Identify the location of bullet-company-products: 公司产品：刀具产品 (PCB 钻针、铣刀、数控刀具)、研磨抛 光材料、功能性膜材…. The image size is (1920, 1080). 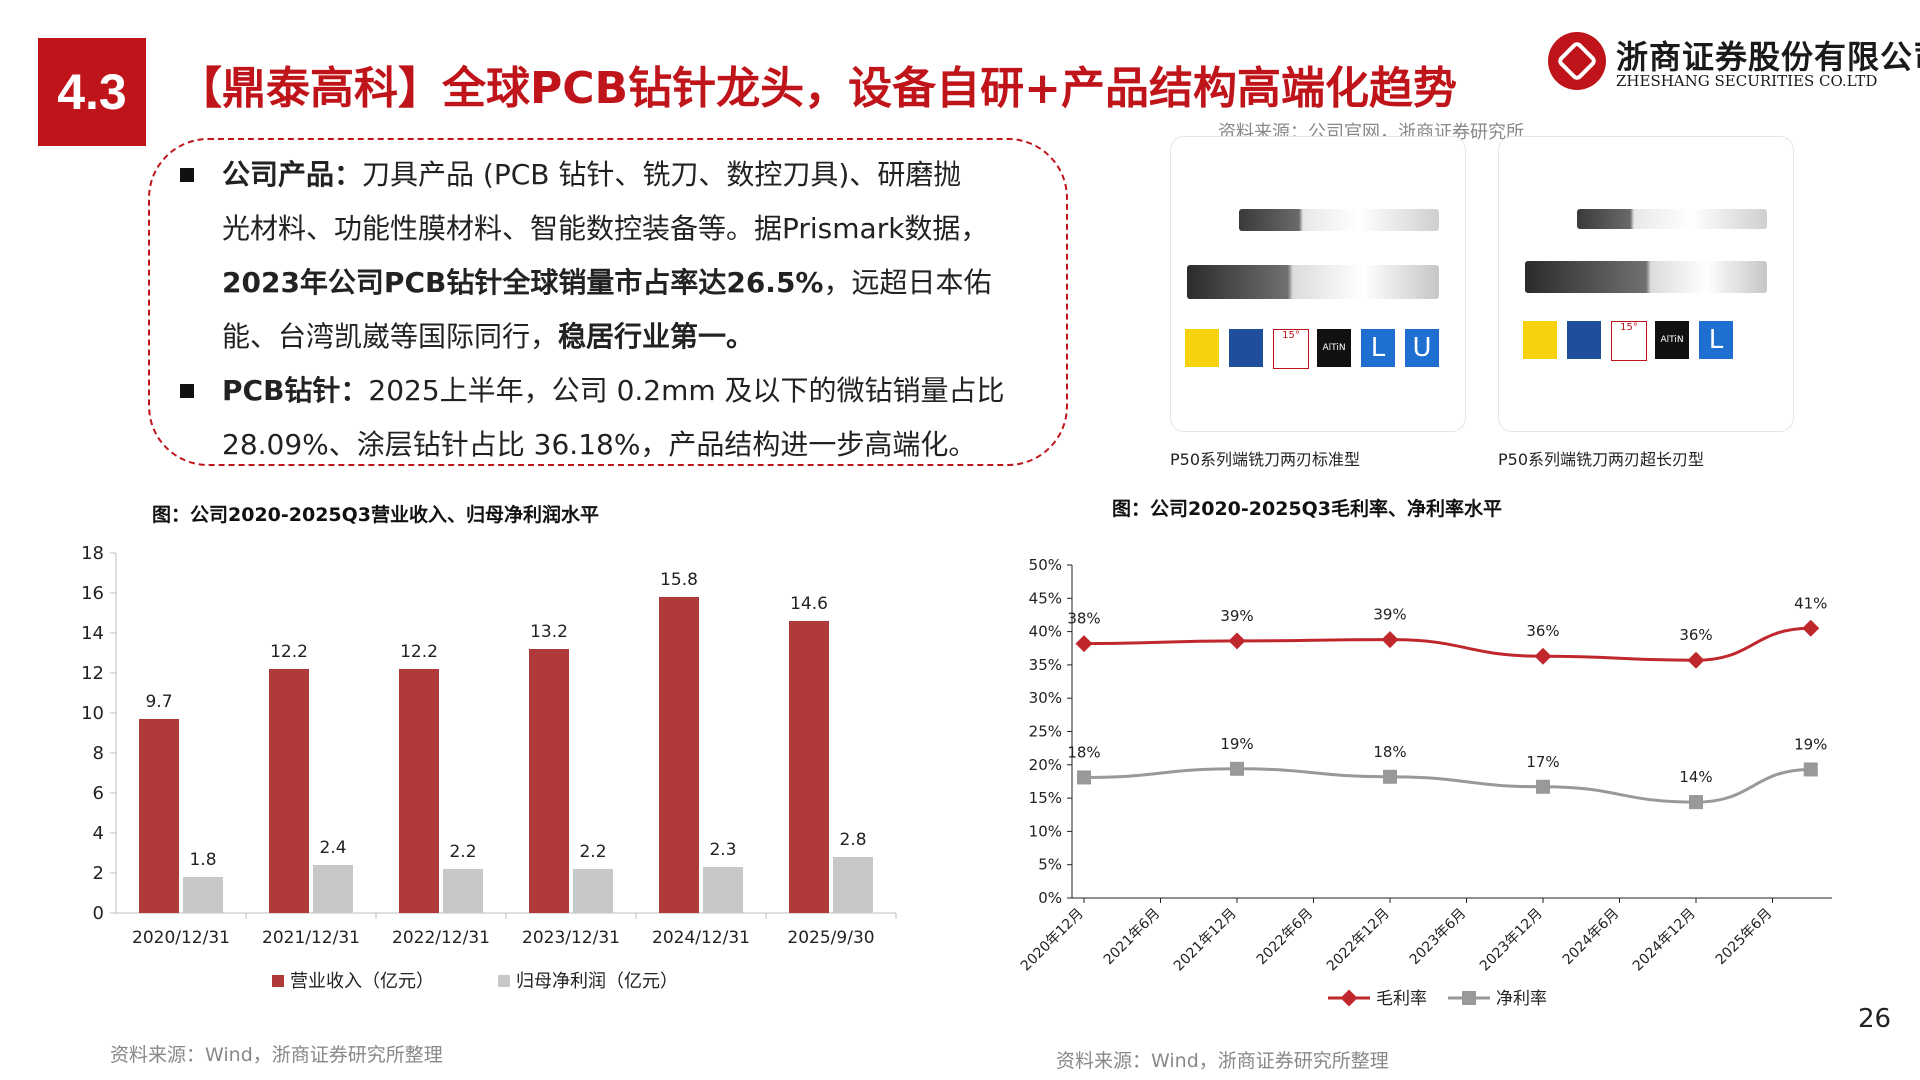
(606, 256).